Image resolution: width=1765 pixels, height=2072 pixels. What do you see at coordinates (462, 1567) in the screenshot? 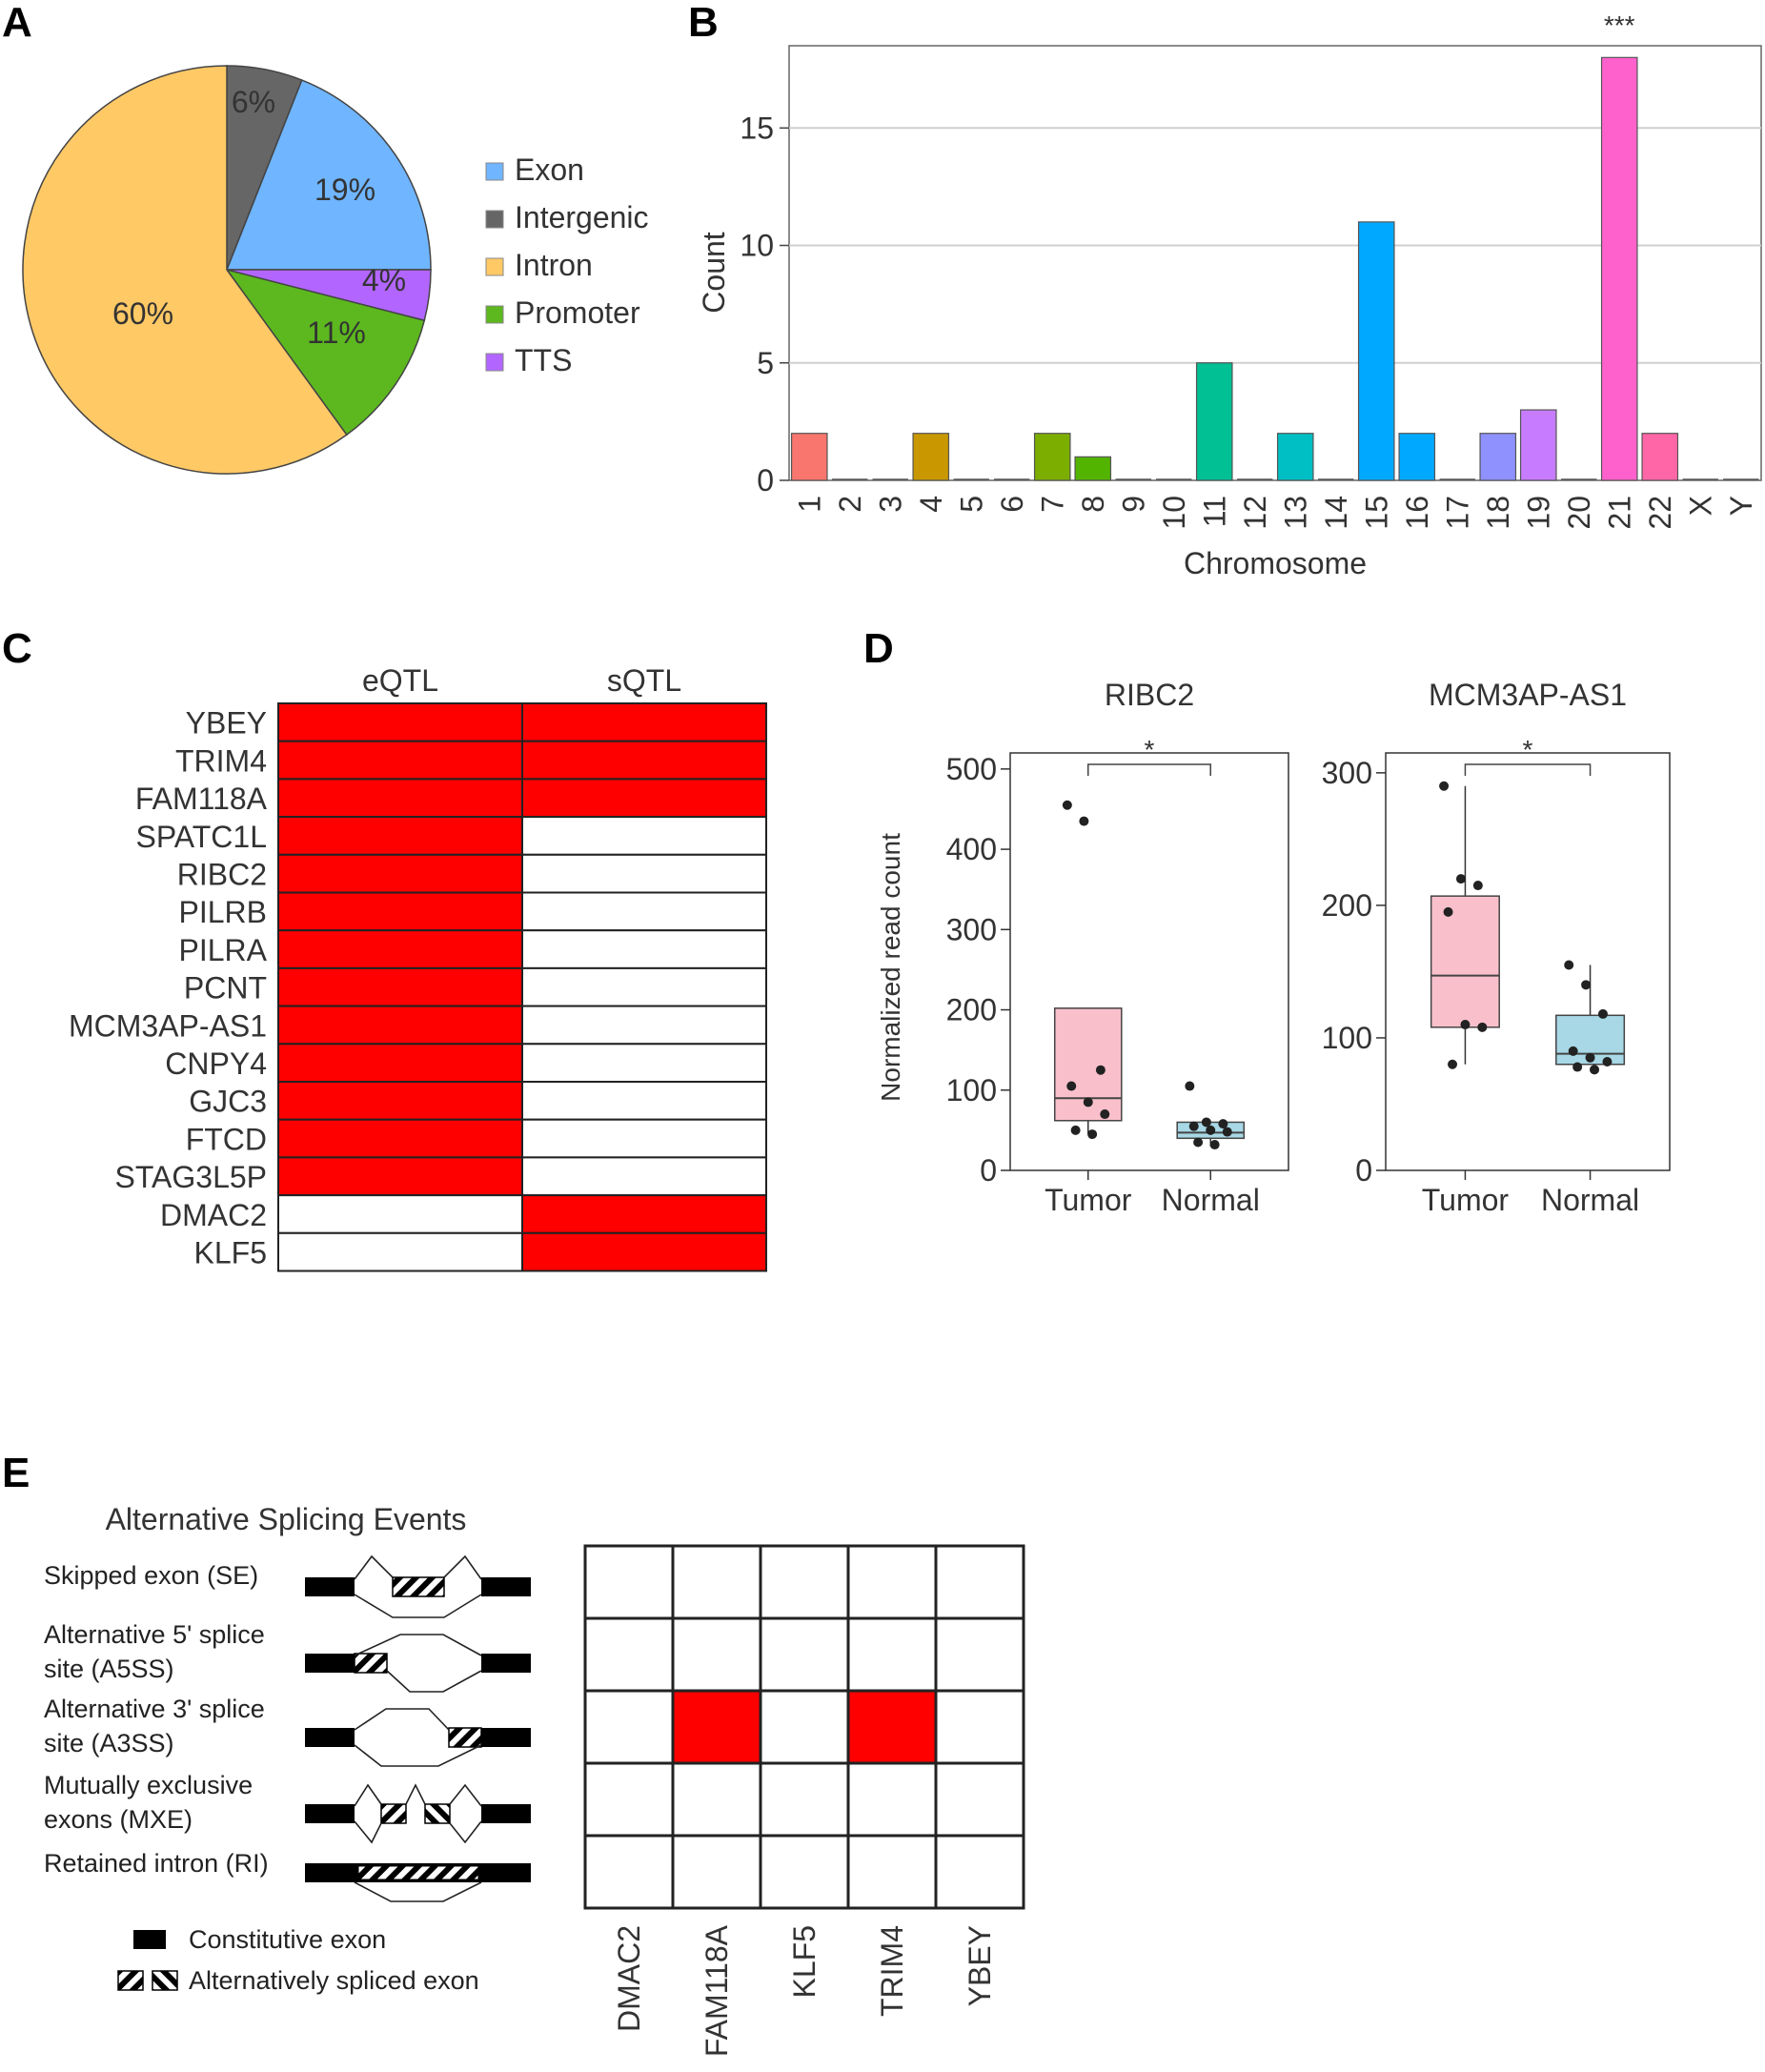
I see `se-junction-up-right` at bounding box center [462, 1567].